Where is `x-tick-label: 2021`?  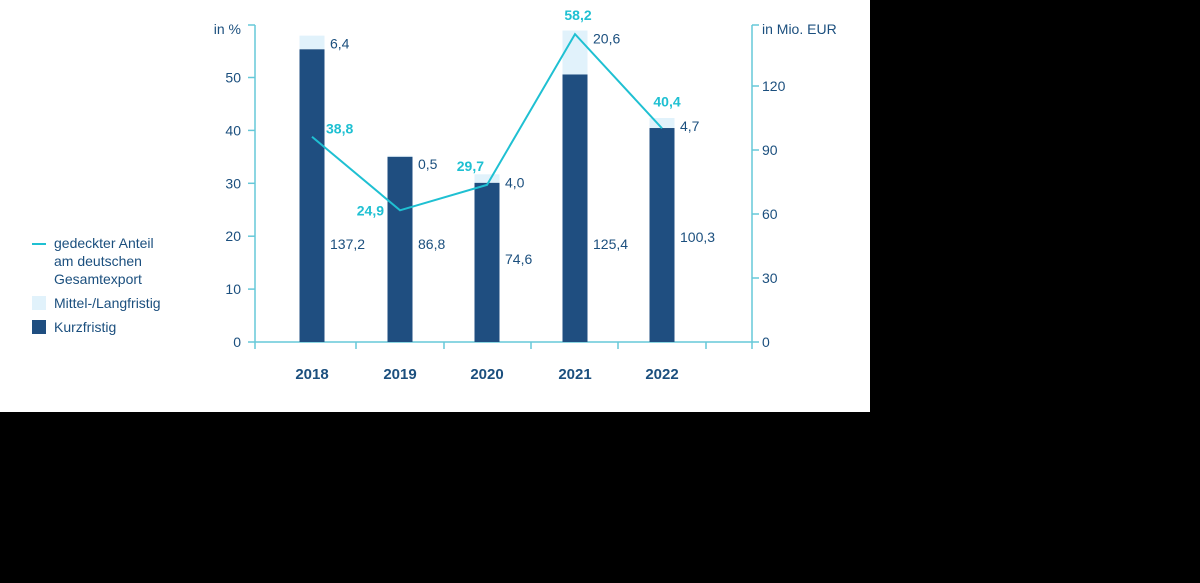
x-tick-label: 2021 is located at coordinates (574, 374).